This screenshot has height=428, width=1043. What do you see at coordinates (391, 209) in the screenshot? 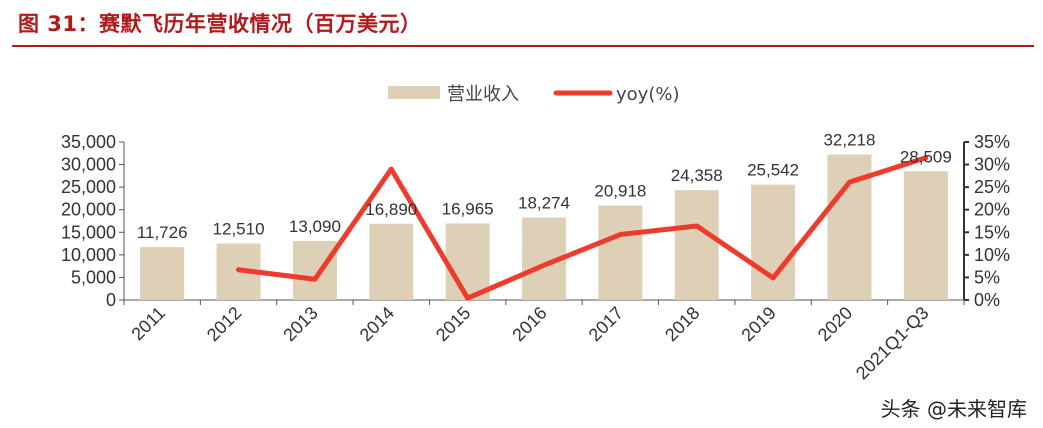
I see `revenue-data-label: 16,890` at bounding box center [391, 209].